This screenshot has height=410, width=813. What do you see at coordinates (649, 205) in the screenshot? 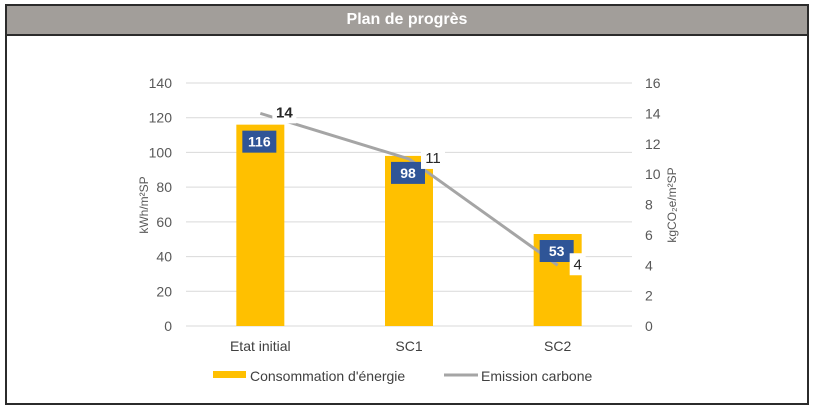
I see `right-tick-label: 8` at bounding box center [649, 205].